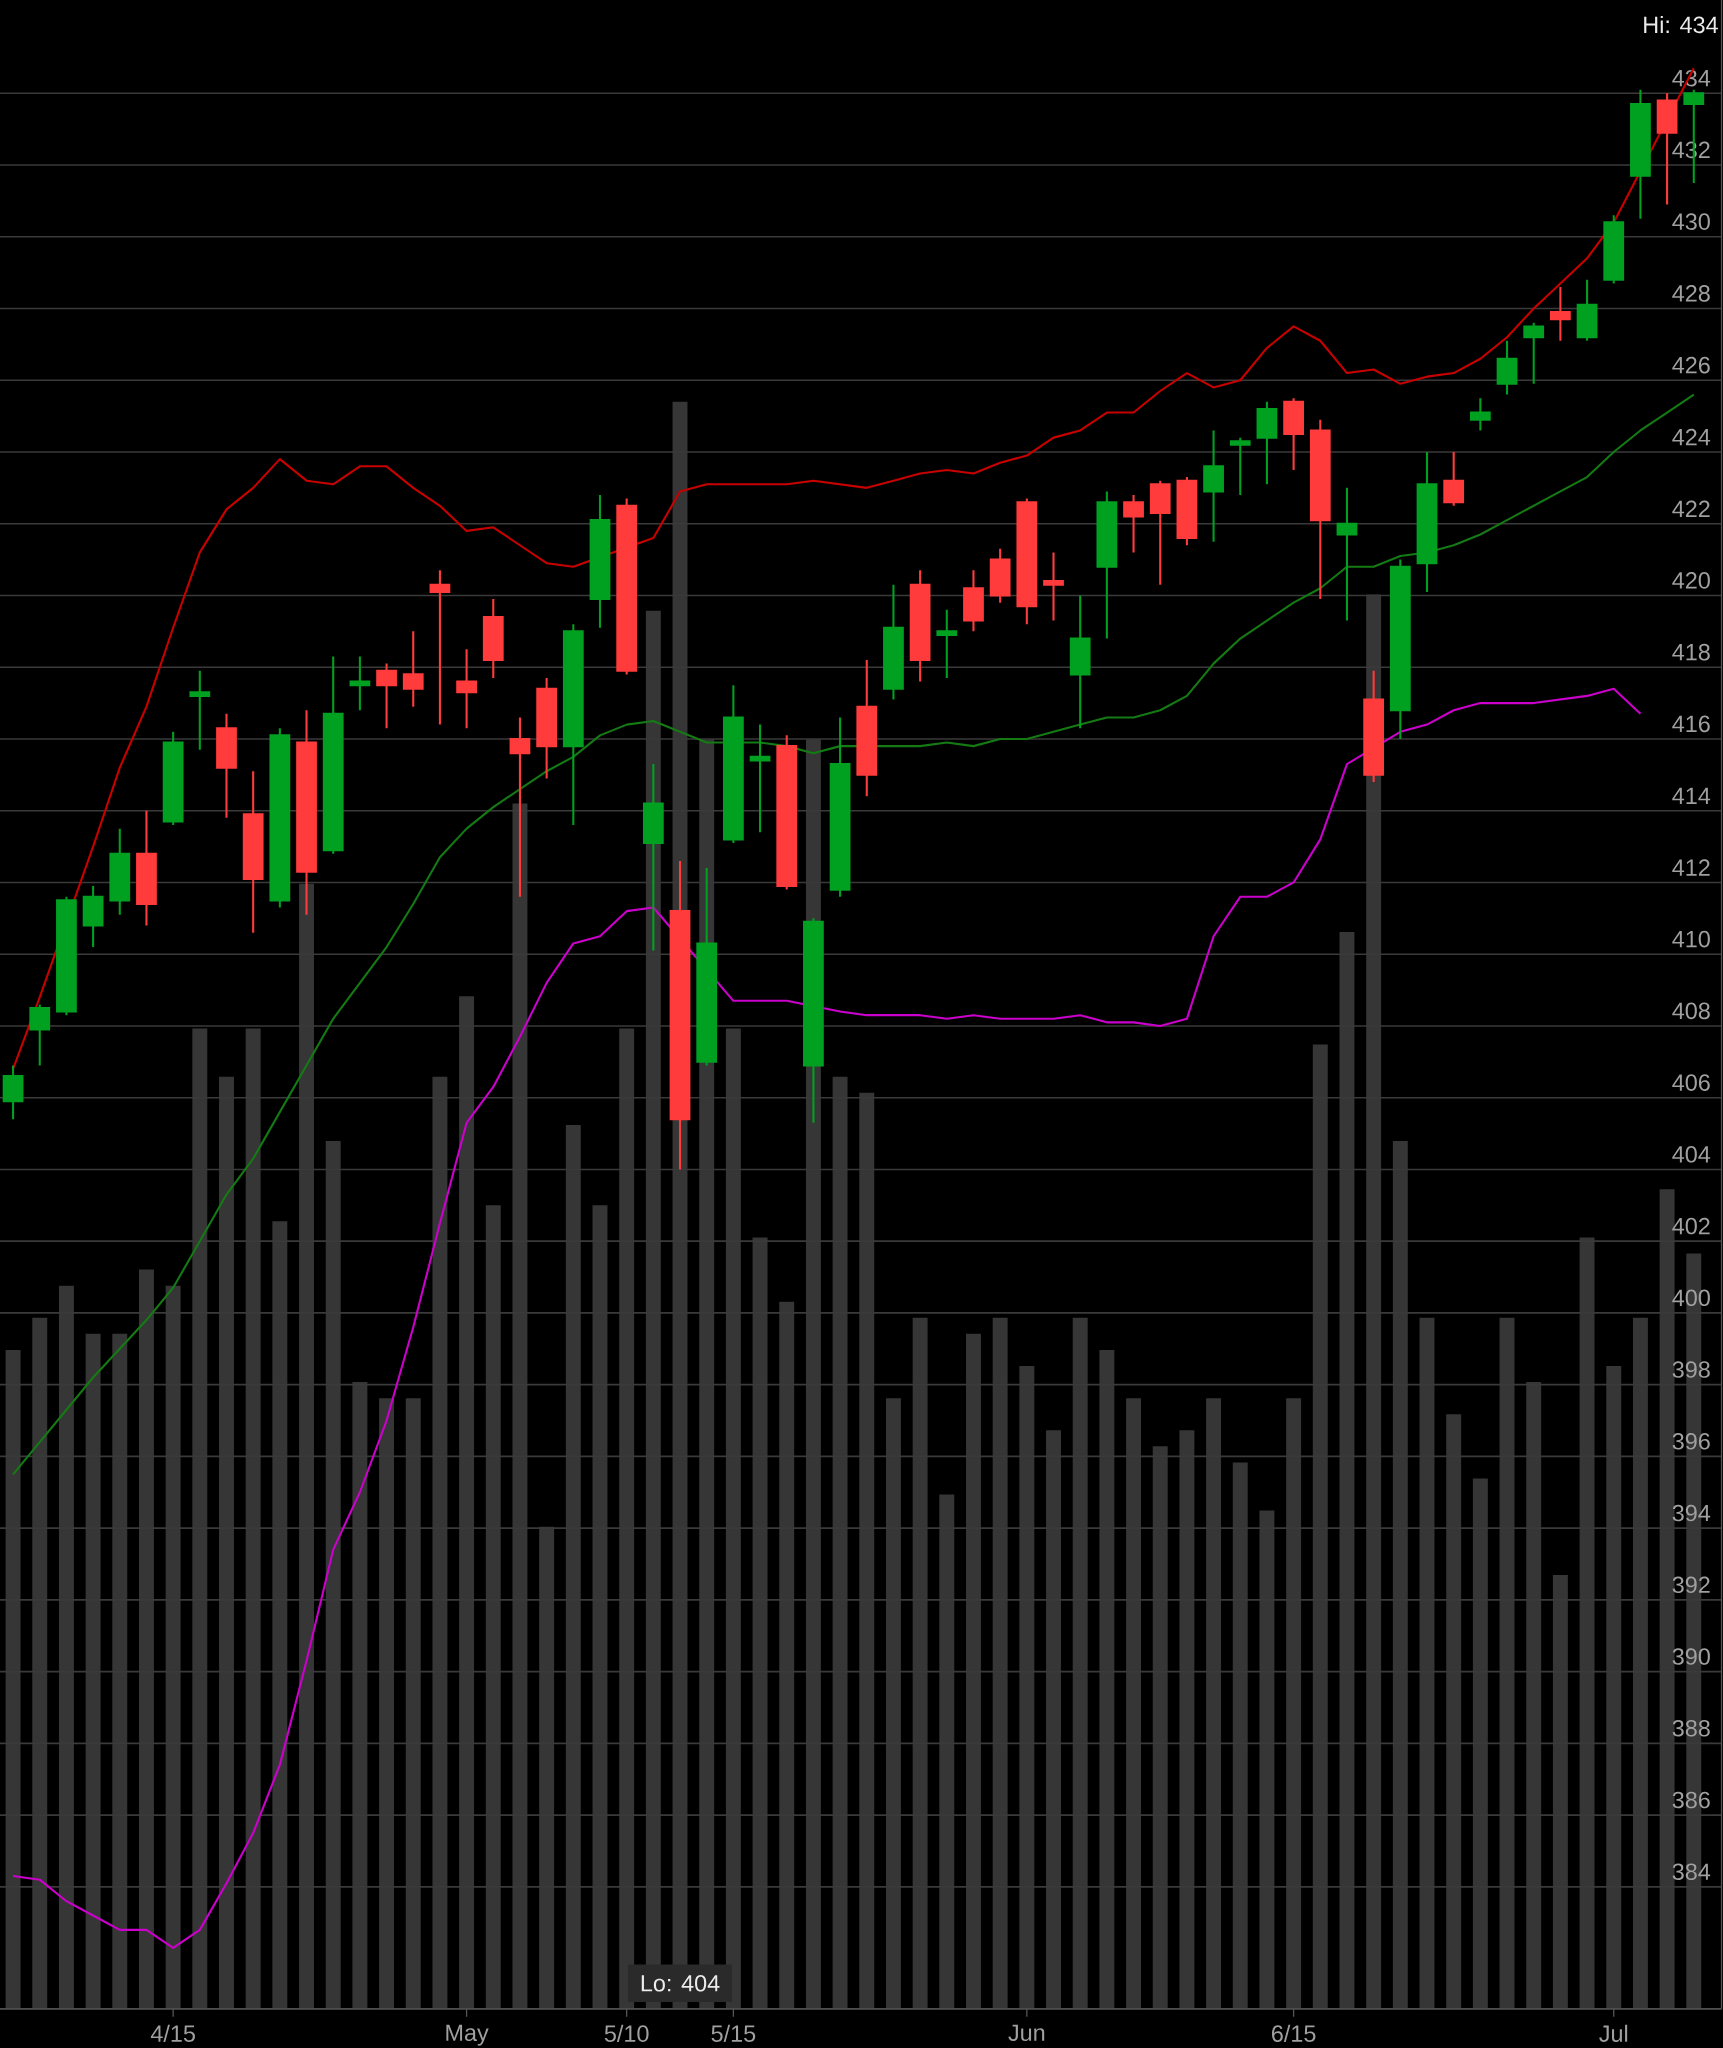 This screenshot has width=1723, height=2048. What do you see at coordinates (1691, 795) in the screenshot?
I see `y-tick-label: 414` at bounding box center [1691, 795].